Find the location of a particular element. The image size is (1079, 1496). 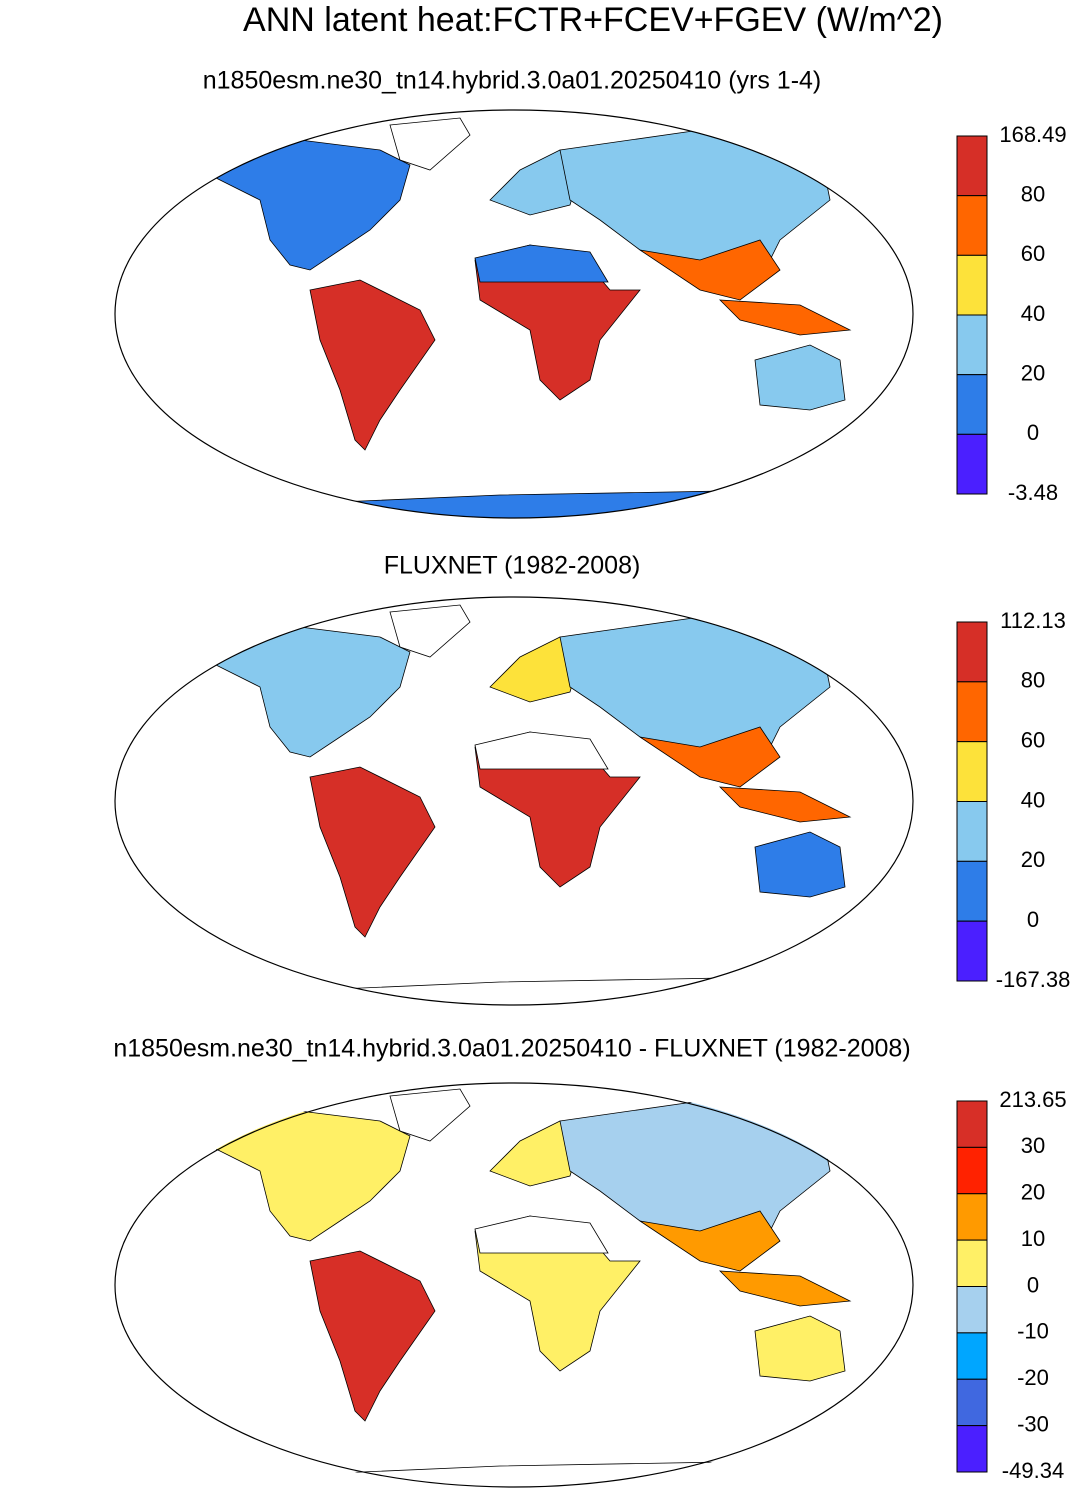

colorbar-label: -30 is located at coordinates (1033, 1423).